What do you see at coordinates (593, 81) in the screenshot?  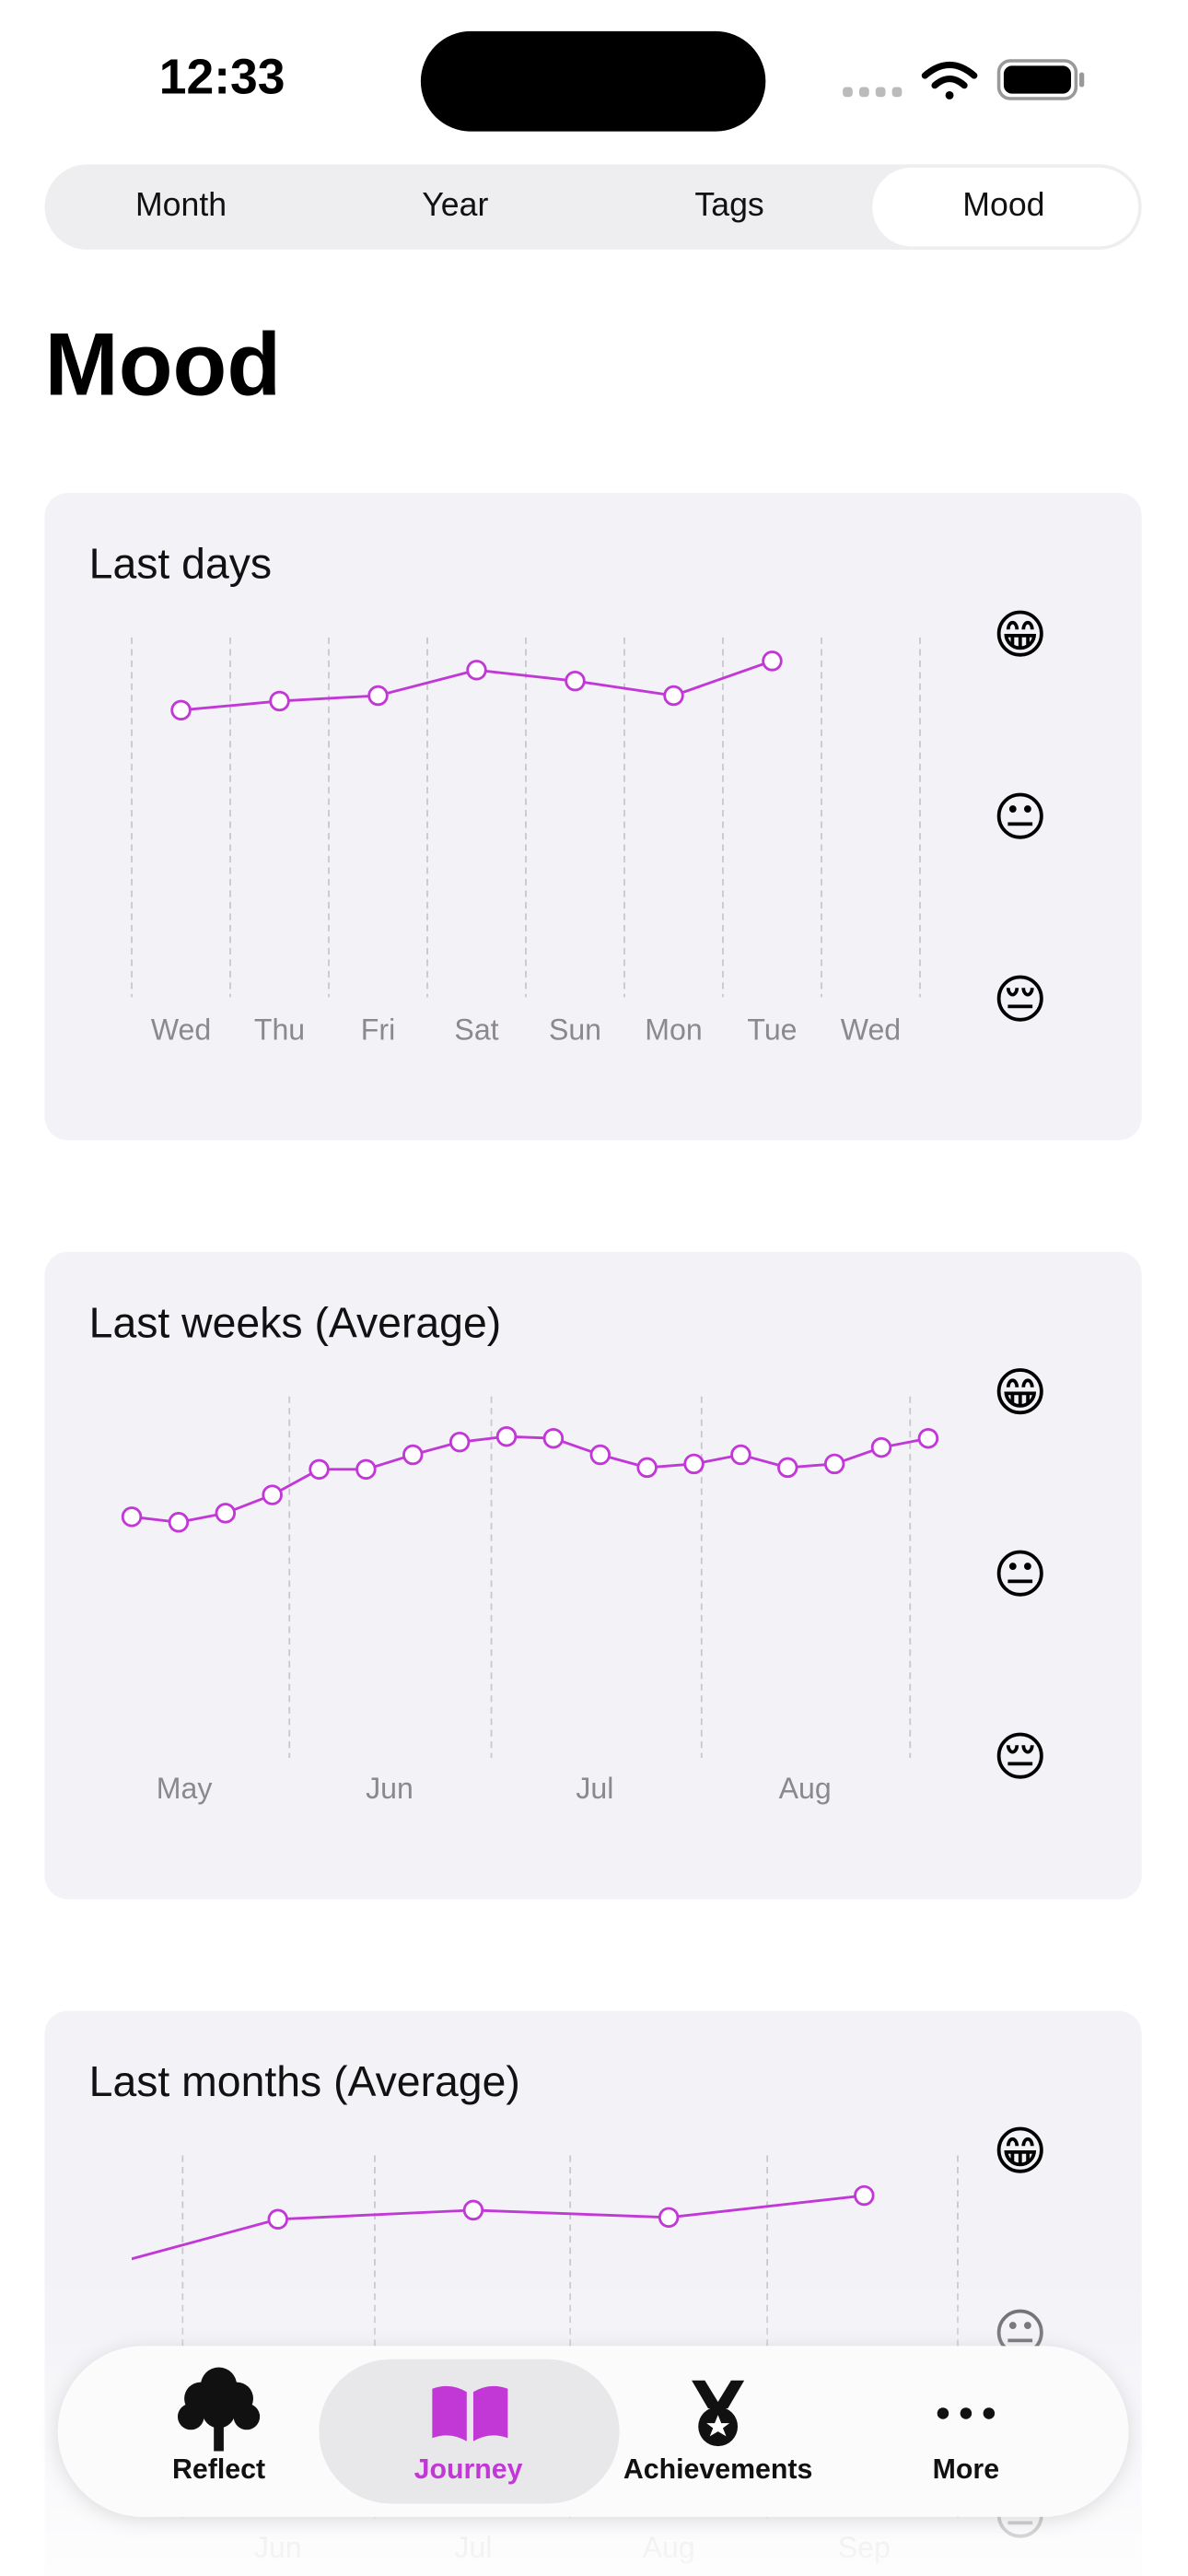 I see `dynamic-island` at bounding box center [593, 81].